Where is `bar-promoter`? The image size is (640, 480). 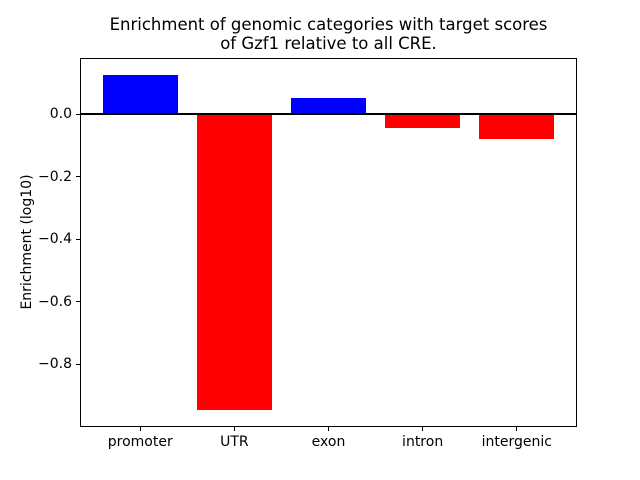 bar-promoter is located at coordinates (140, 94).